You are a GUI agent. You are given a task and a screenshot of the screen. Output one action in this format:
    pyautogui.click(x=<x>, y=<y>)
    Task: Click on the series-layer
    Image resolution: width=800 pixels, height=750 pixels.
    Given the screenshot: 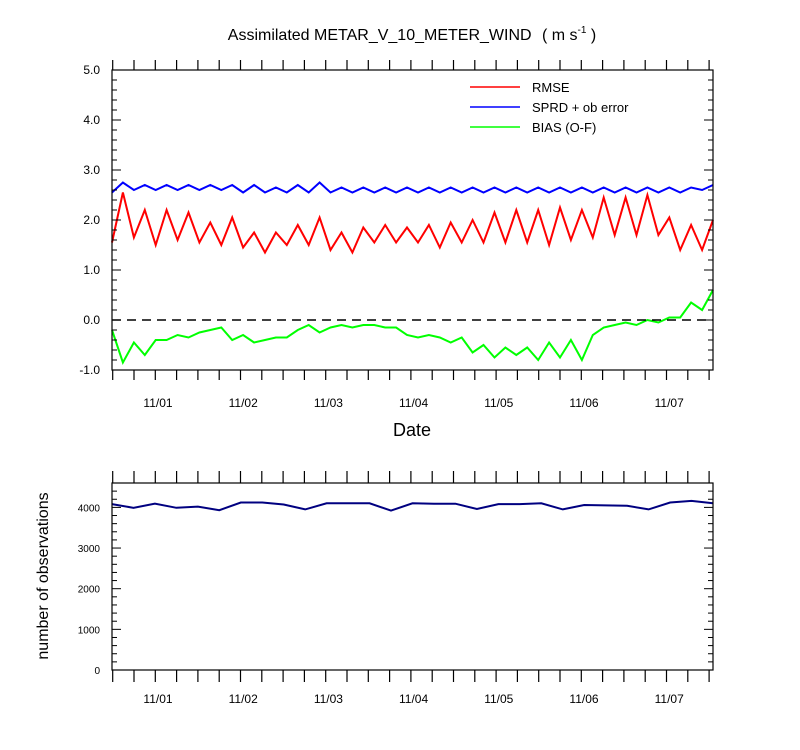 What is the action you would take?
    pyautogui.click(x=412, y=505)
    